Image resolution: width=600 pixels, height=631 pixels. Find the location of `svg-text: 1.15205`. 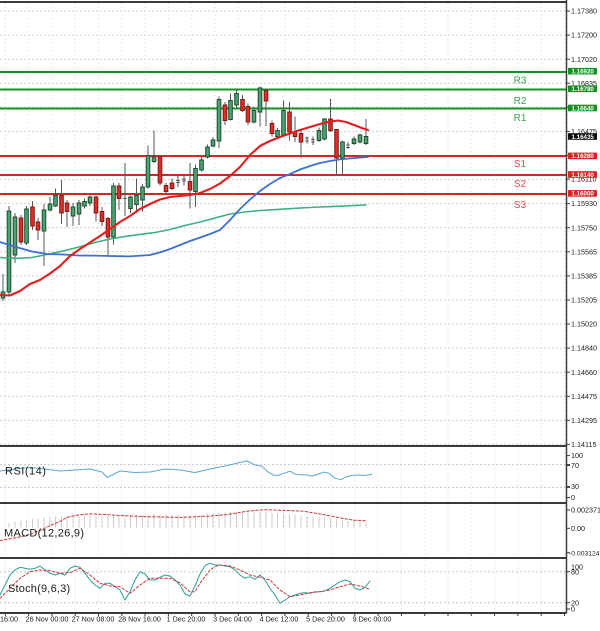

svg-text: 1.15205 is located at coordinates (584, 300).